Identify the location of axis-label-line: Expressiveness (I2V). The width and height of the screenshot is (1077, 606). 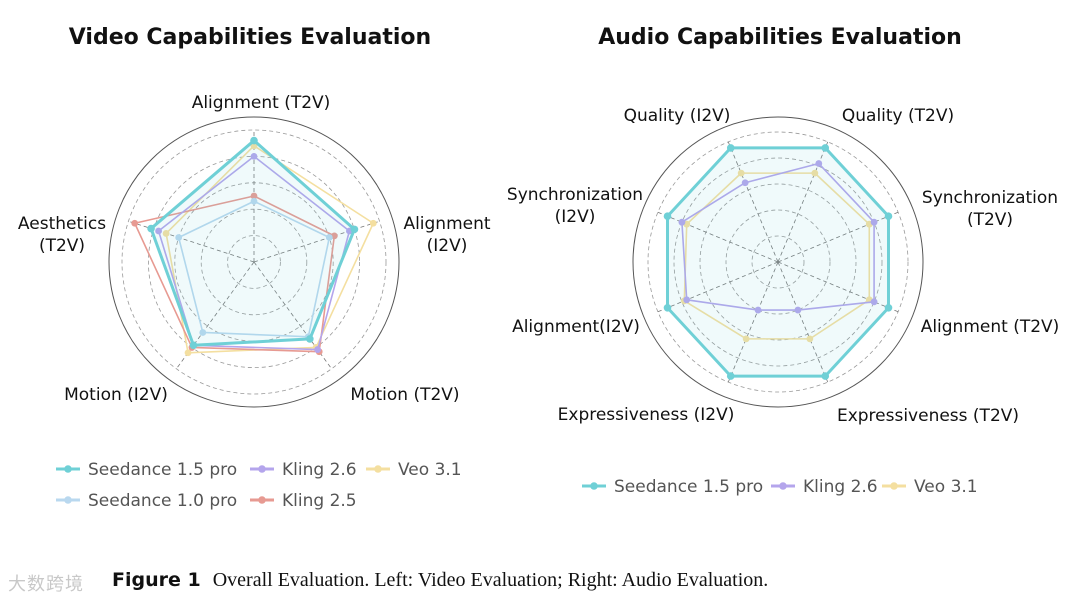
(646, 415).